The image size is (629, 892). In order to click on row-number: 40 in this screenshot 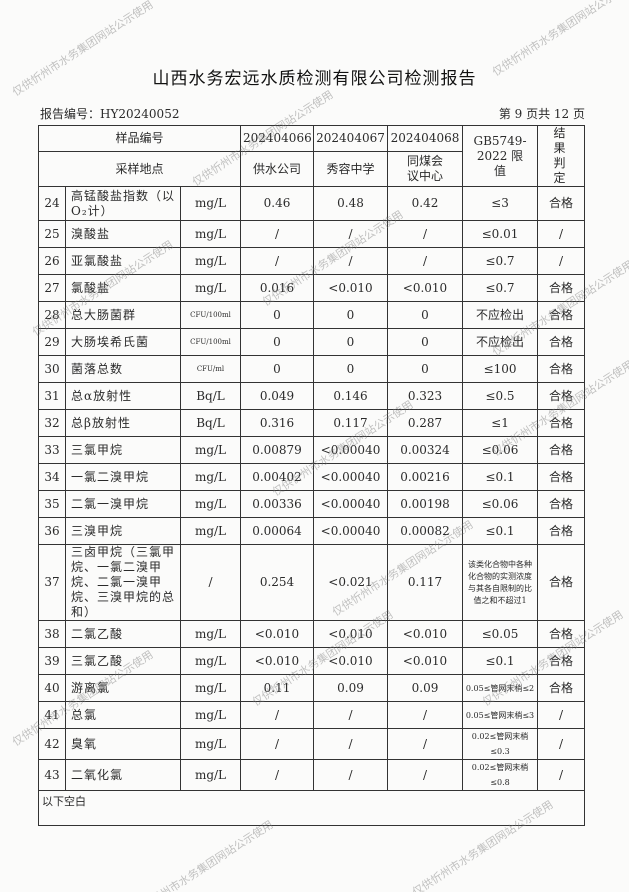, I will do `click(52, 688)`.